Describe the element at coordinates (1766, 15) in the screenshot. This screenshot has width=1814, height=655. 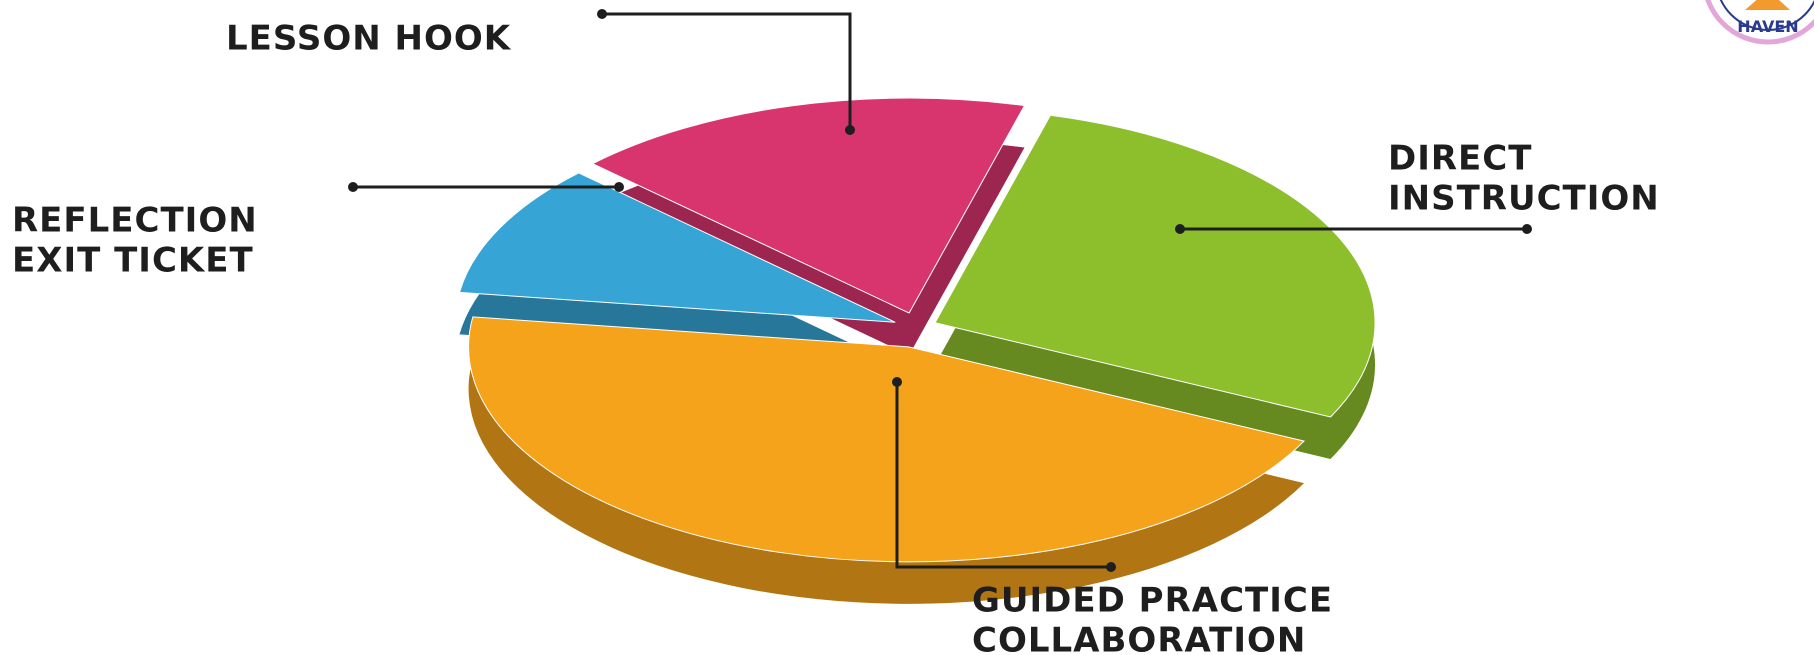
I see `logo-ring` at that location.